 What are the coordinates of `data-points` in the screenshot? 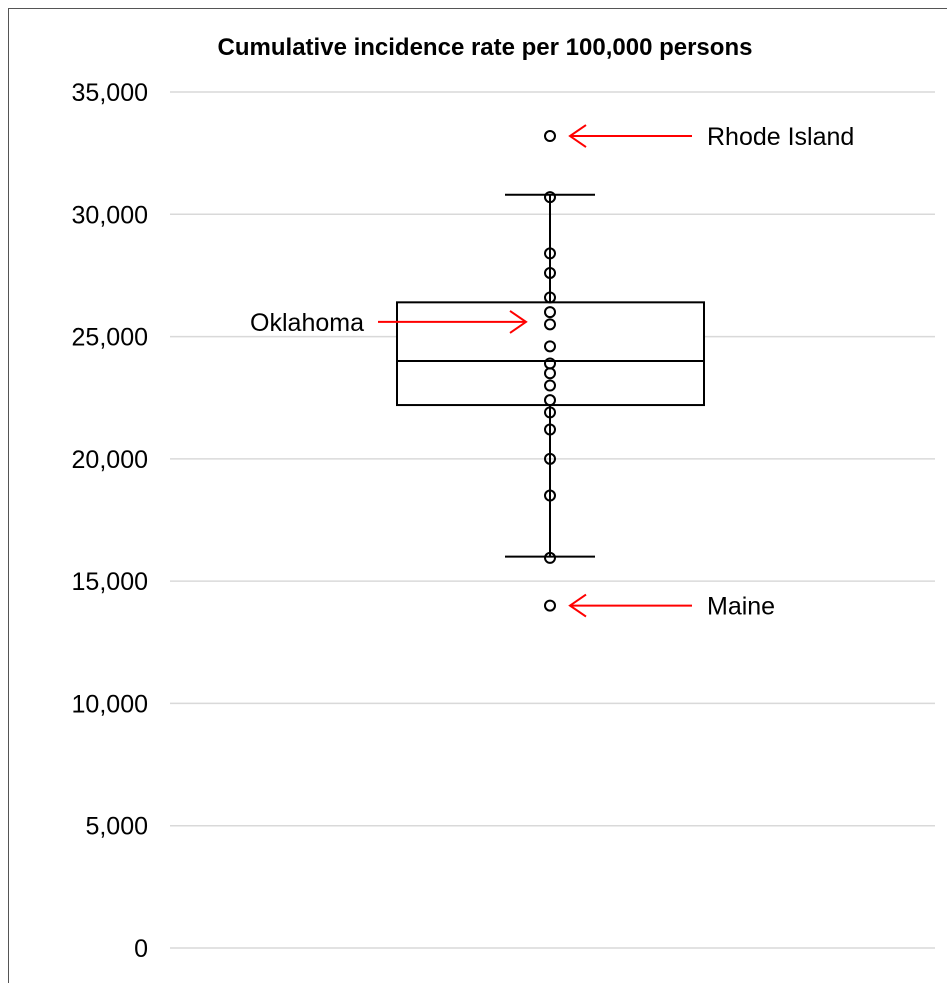 It's located at (550, 371).